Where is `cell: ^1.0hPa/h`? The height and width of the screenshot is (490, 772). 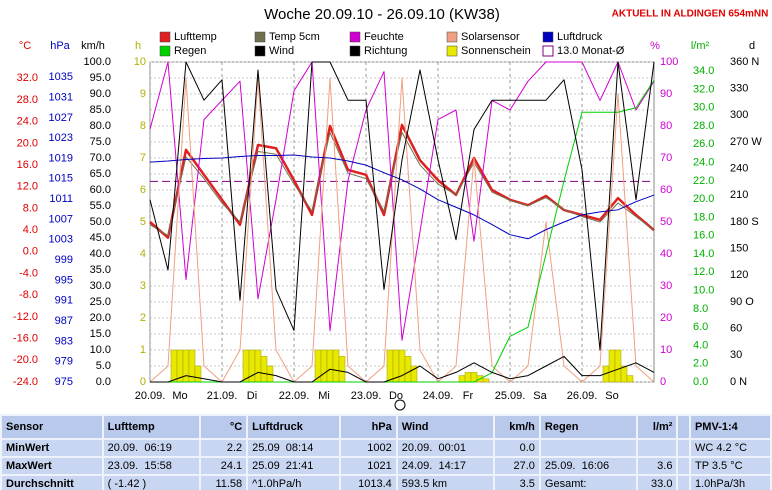
cell: ^1.0hPa/h is located at coordinates (294, 483).